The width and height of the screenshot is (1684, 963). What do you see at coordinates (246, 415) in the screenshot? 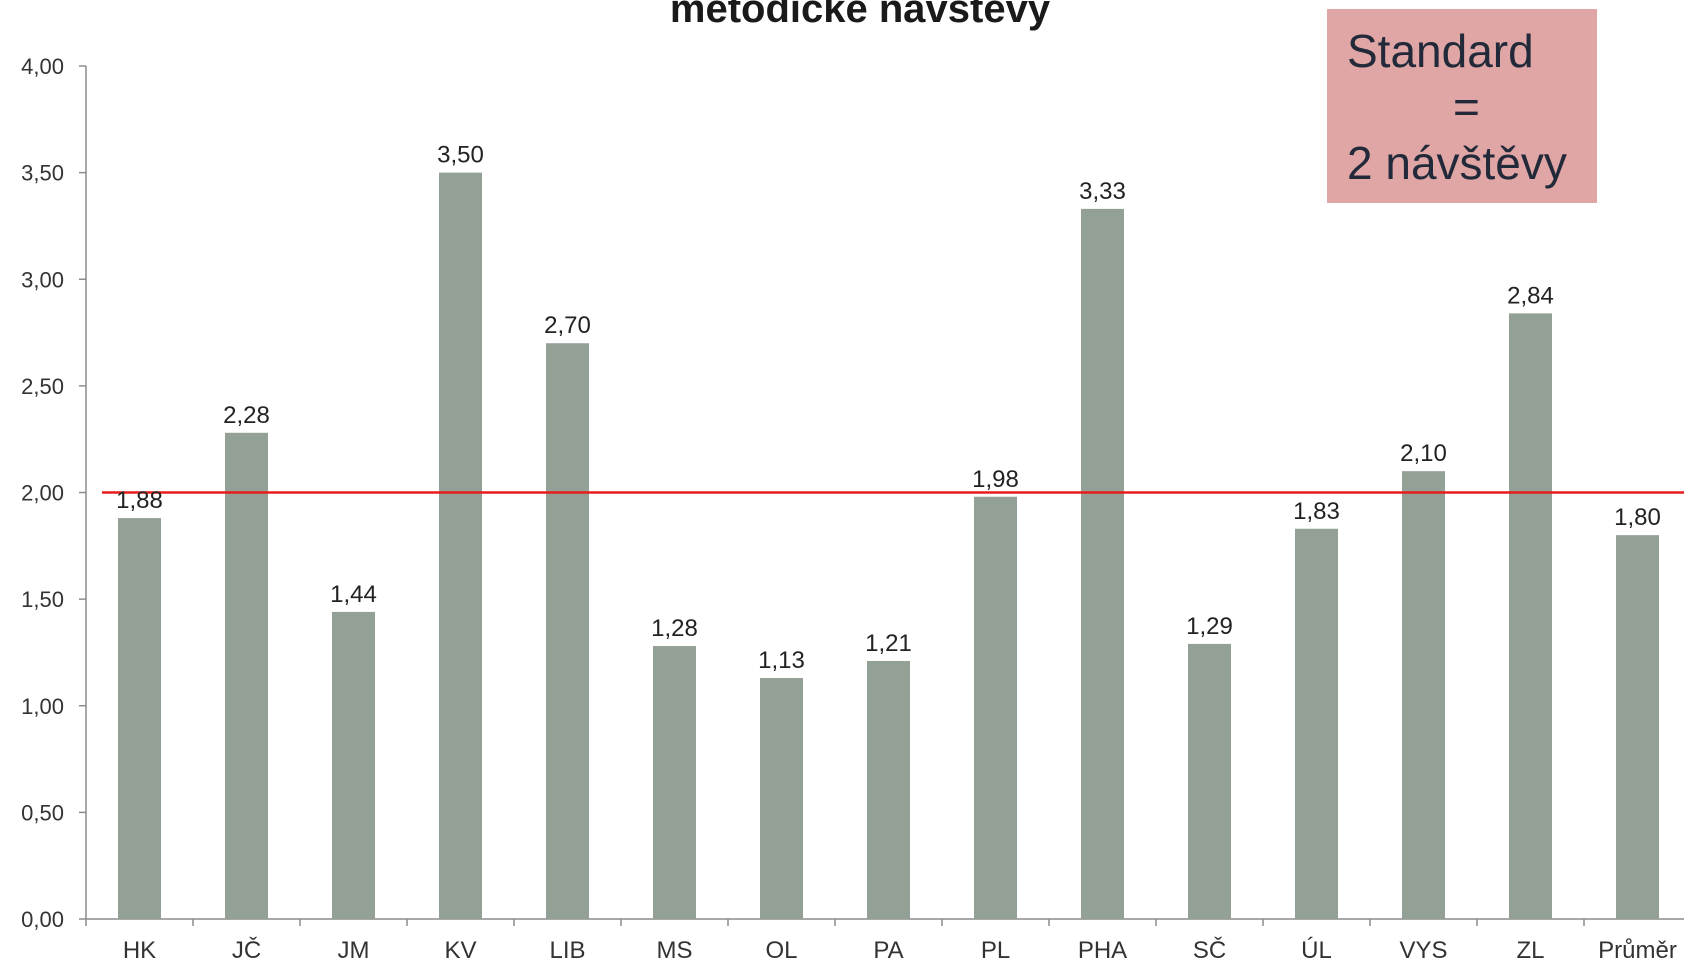
I see `data-label: 2,28` at bounding box center [246, 415].